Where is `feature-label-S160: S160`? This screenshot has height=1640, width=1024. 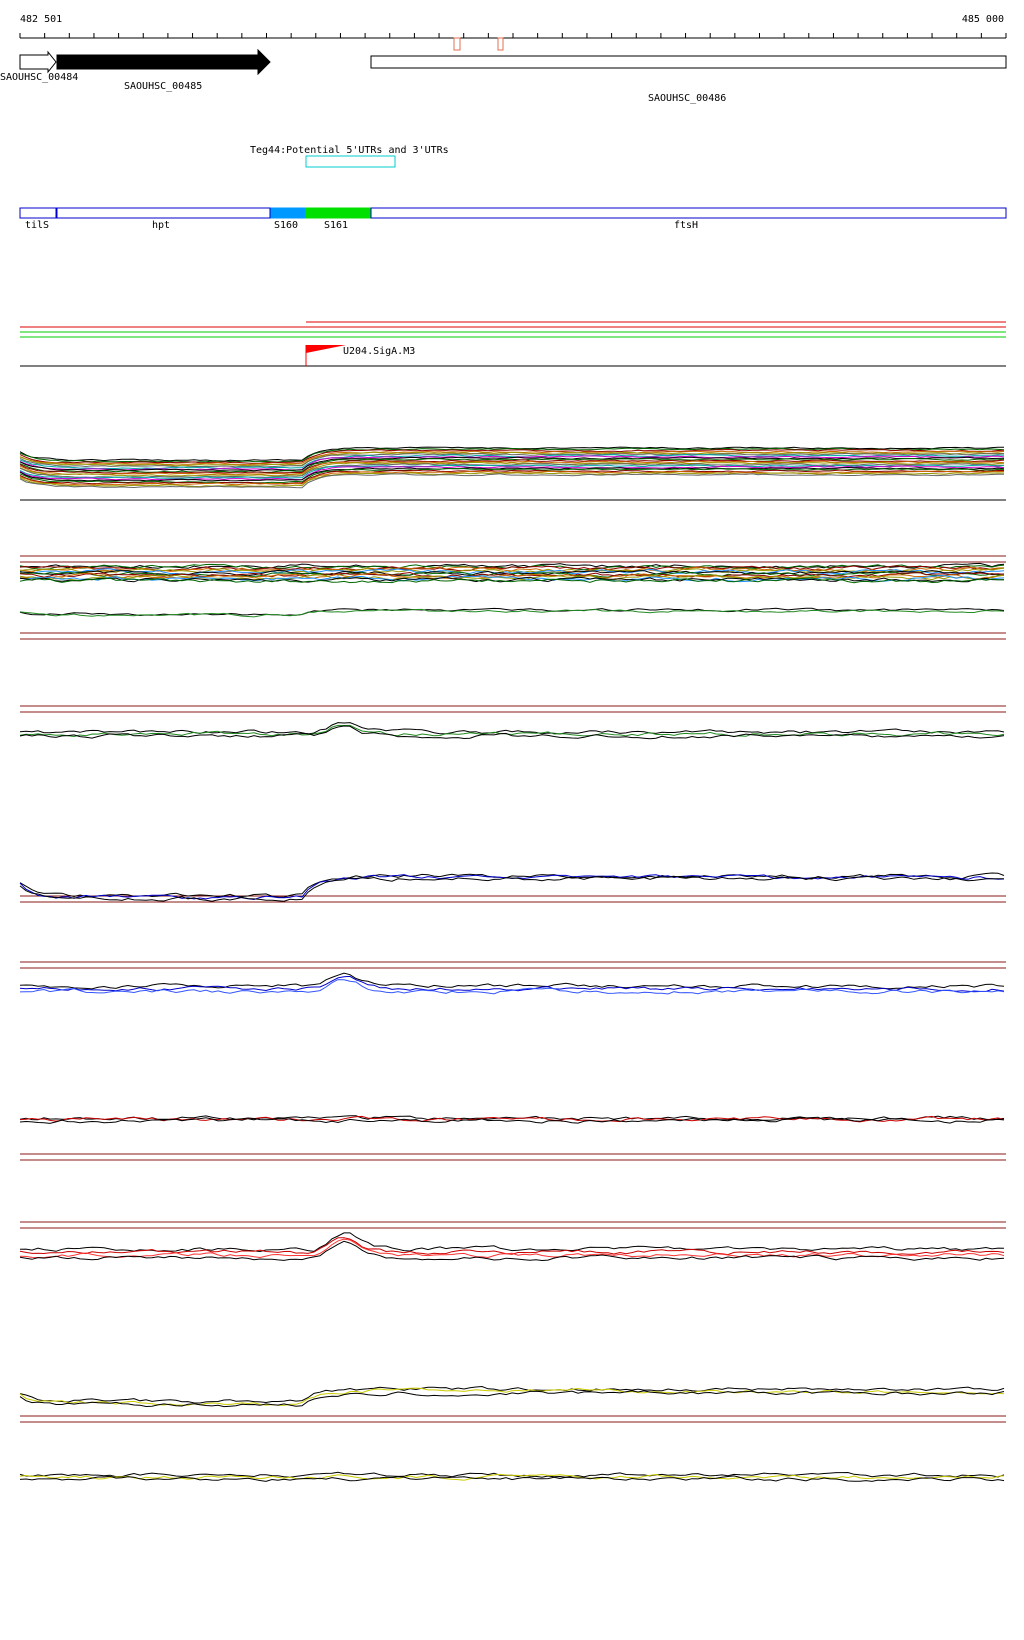
feature-label-S160: S160 is located at coordinates (286, 225).